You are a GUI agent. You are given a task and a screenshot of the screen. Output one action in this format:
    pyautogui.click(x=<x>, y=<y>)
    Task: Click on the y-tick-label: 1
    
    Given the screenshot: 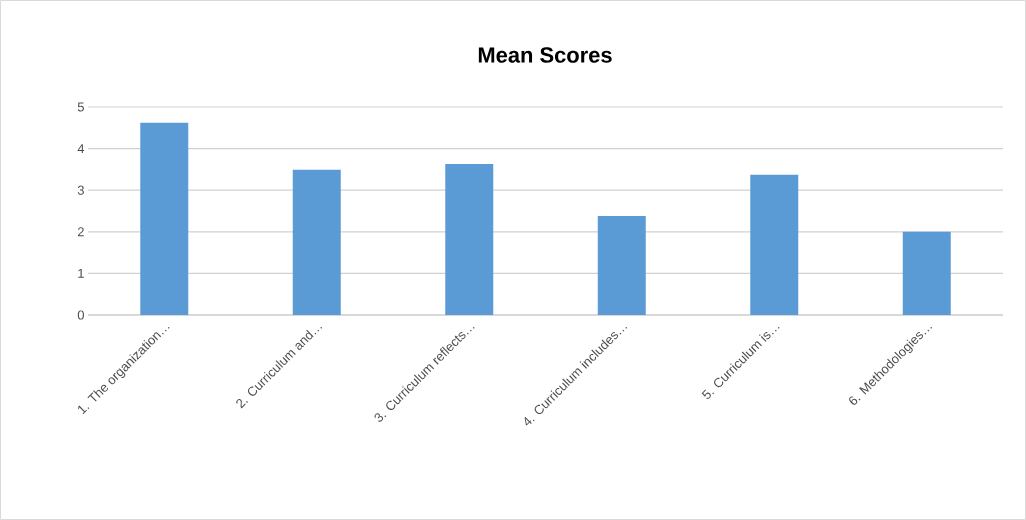 What is the action you would take?
    pyautogui.click(x=81, y=273)
    